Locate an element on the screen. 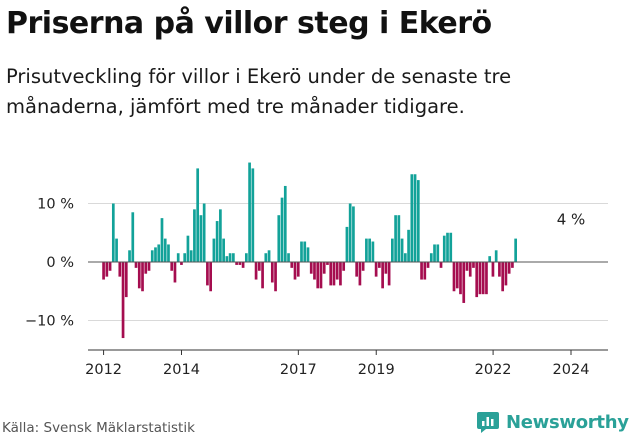  x-tick-label: 2017 is located at coordinates (298, 370).